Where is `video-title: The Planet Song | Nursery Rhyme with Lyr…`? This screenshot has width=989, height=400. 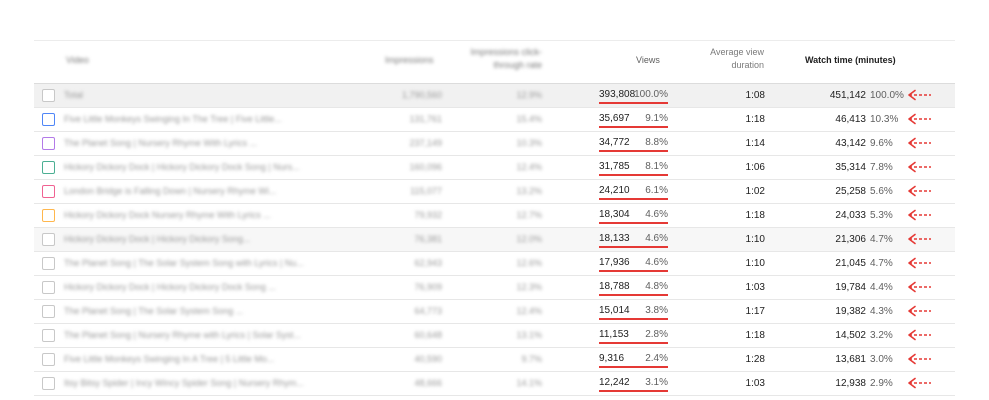
video-title: The Planet Song | Nursery Rhyme with Lyr… is located at coordinates (182, 335).